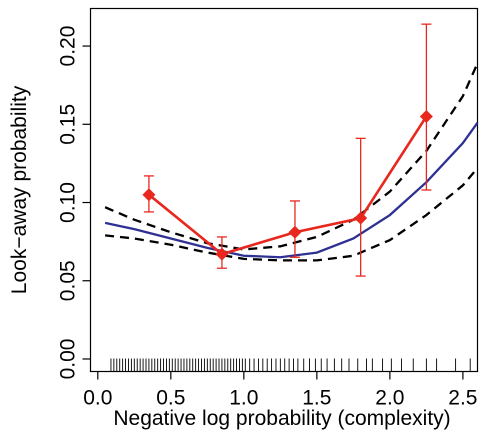 Image resolution: width=488 pixels, height=439 pixels. Describe the element at coordinates (462, 398) in the screenshot. I see `x-tick-label: 2.5` at that location.